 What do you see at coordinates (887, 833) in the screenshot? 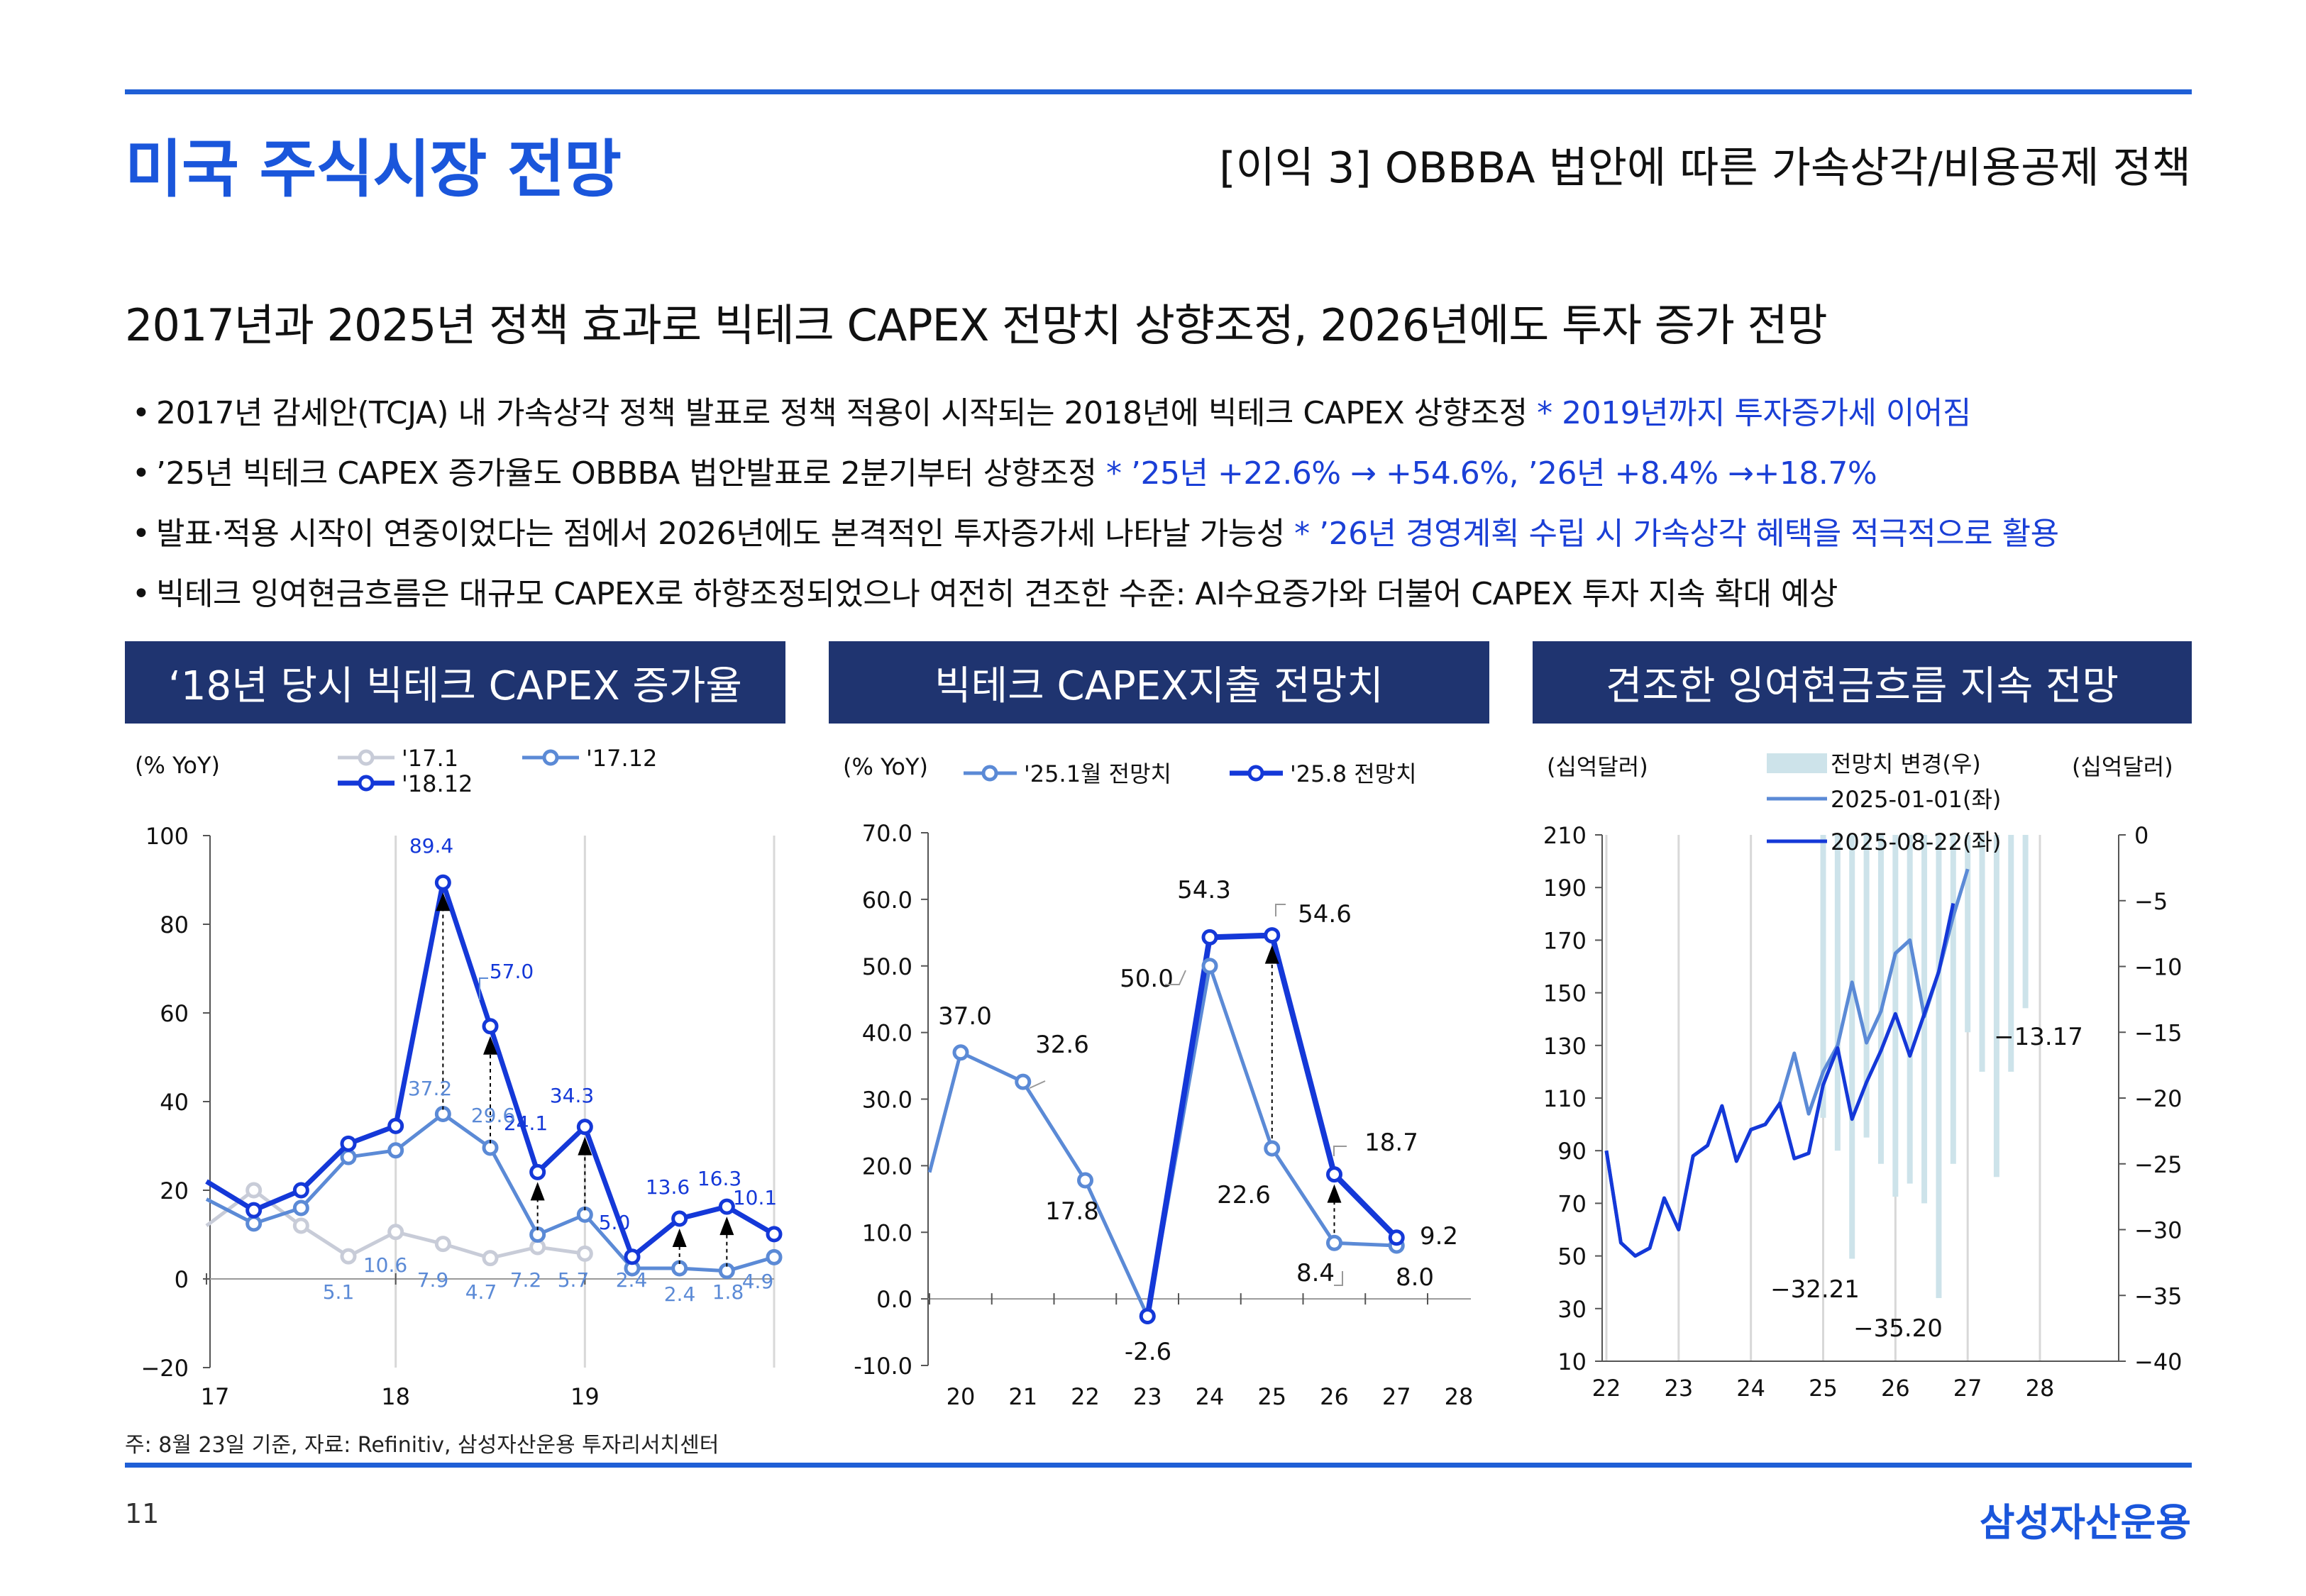
I see `y-tick-label: 70.0` at bounding box center [887, 833].